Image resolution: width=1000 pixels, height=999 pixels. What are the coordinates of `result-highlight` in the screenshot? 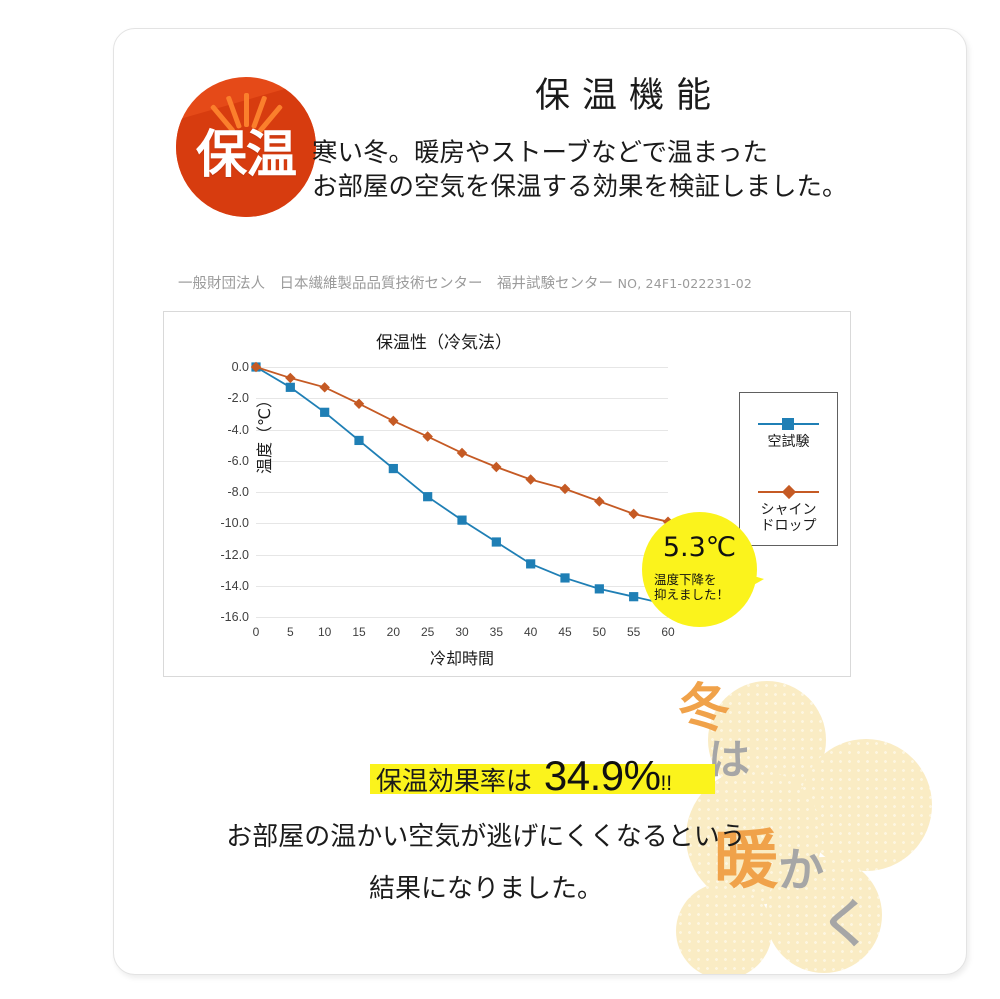 It's located at (542, 779).